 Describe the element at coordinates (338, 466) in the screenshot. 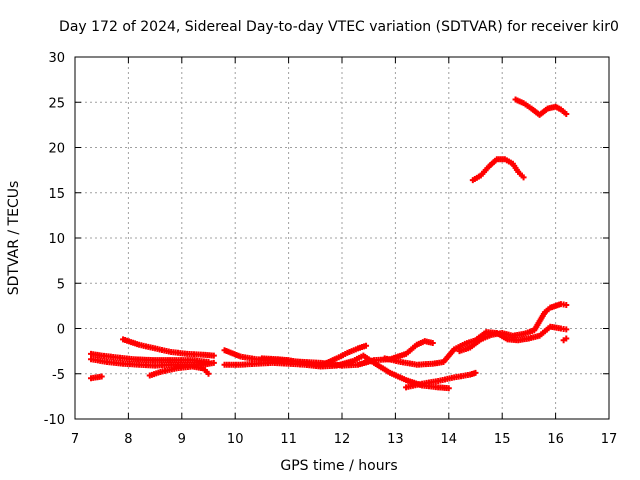

I see `x-axis-label: GPS time / hours` at that location.